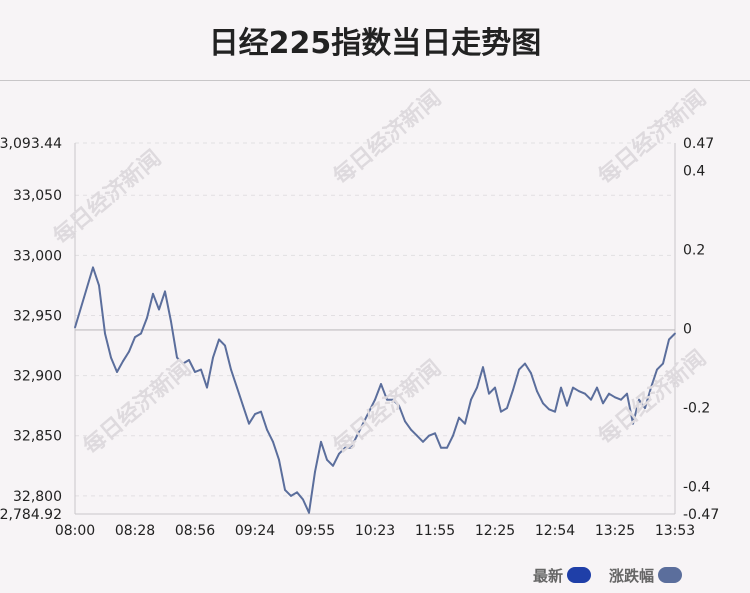  Describe the element at coordinates (255, 531) in the screenshot. I see `x-tick-label: 09:24` at that location.